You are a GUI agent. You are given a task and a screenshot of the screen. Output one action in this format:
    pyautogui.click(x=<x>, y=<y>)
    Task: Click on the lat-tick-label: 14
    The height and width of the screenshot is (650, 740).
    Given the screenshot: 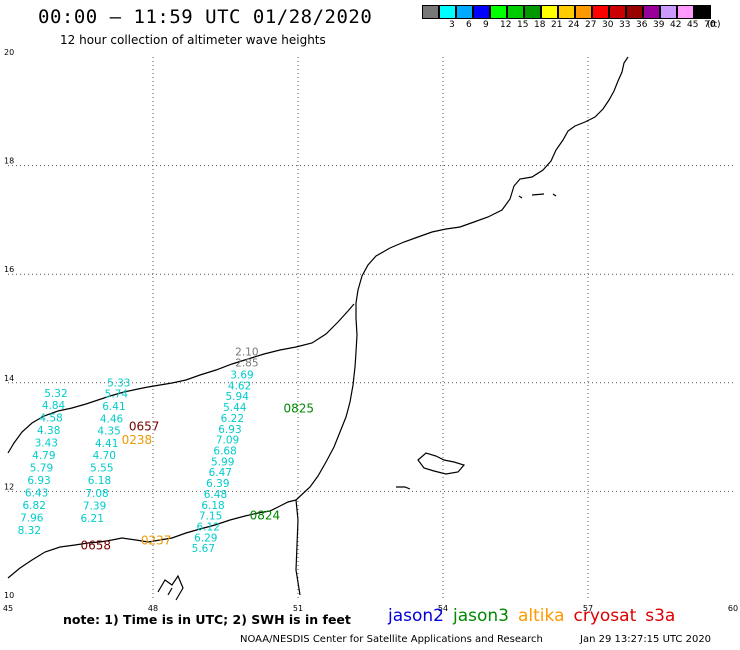 What is the action you would take?
    pyautogui.click(x=9, y=378)
    